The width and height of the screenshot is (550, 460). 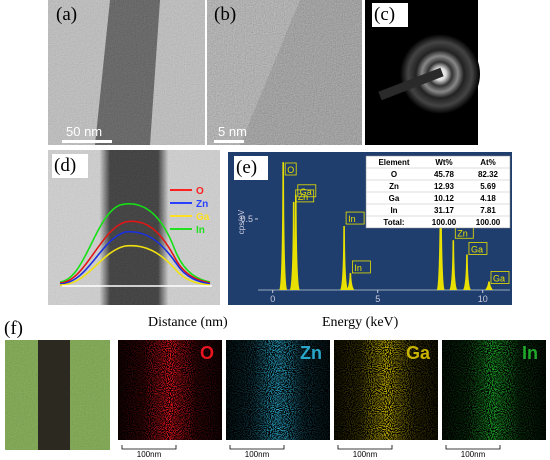 I want to click on table-cell: 12.93, so click(x=444, y=186).